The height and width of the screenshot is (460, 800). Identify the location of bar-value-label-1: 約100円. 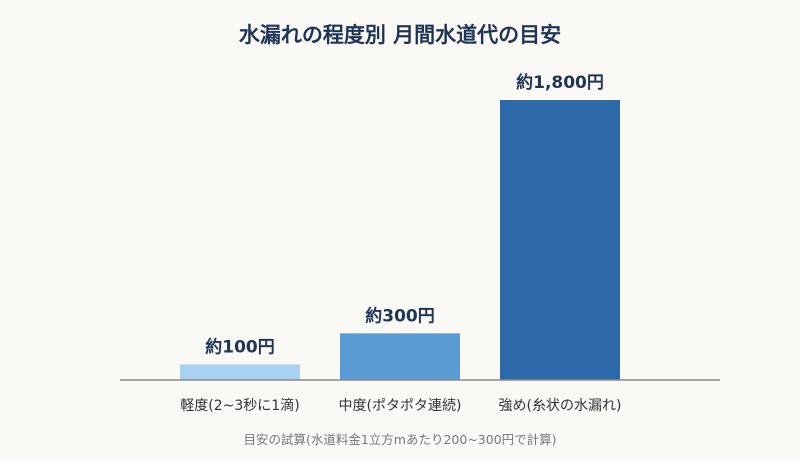
(240, 346).